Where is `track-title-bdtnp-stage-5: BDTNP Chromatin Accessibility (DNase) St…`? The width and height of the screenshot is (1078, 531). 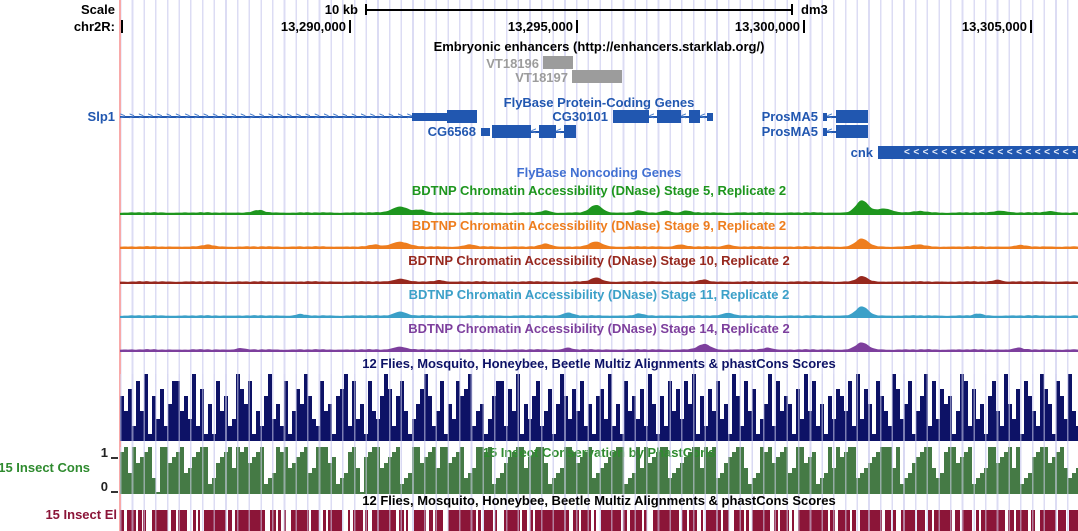 track-title-bdtnp-stage-5: BDTNP Chromatin Accessibility (DNase) St… is located at coordinates (599, 328).